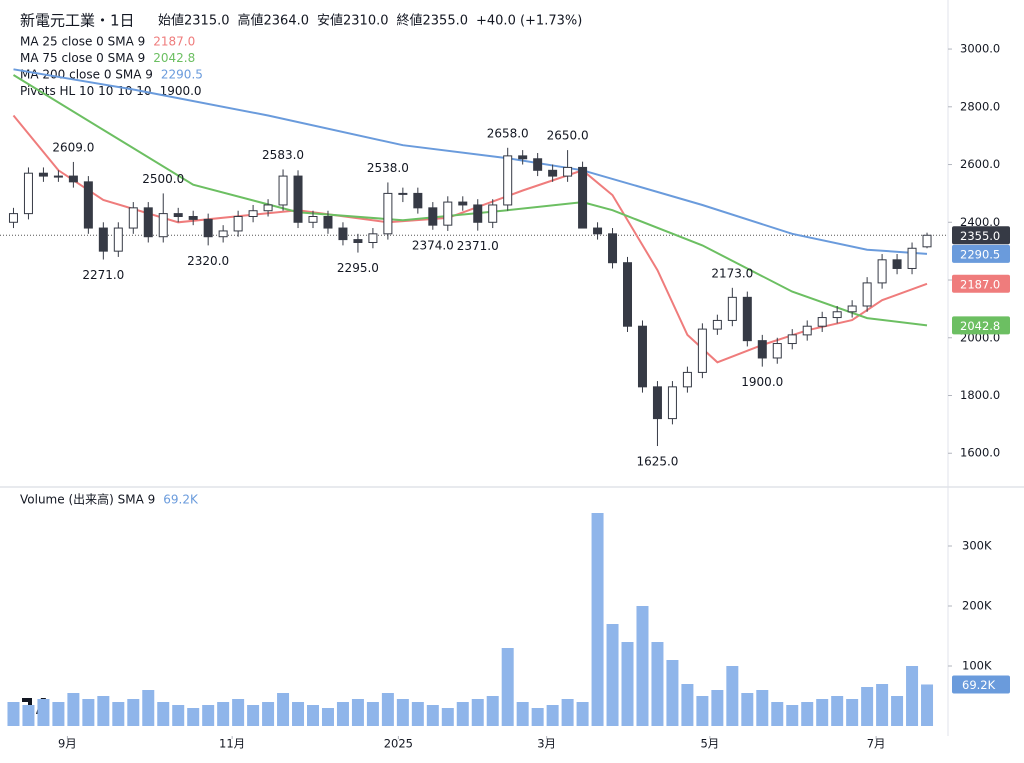 This screenshot has height=763, width=1024. Describe the element at coordinates (283, 155) in the screenshot. I see `pivot-label: 2583.0` at that location.